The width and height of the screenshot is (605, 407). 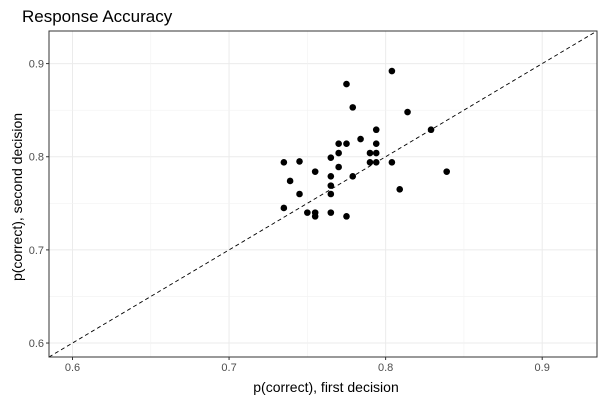 What do you see at coordinates (365, 143) in the screenshot?
I see `data-points` at bounding box center [365, 143].